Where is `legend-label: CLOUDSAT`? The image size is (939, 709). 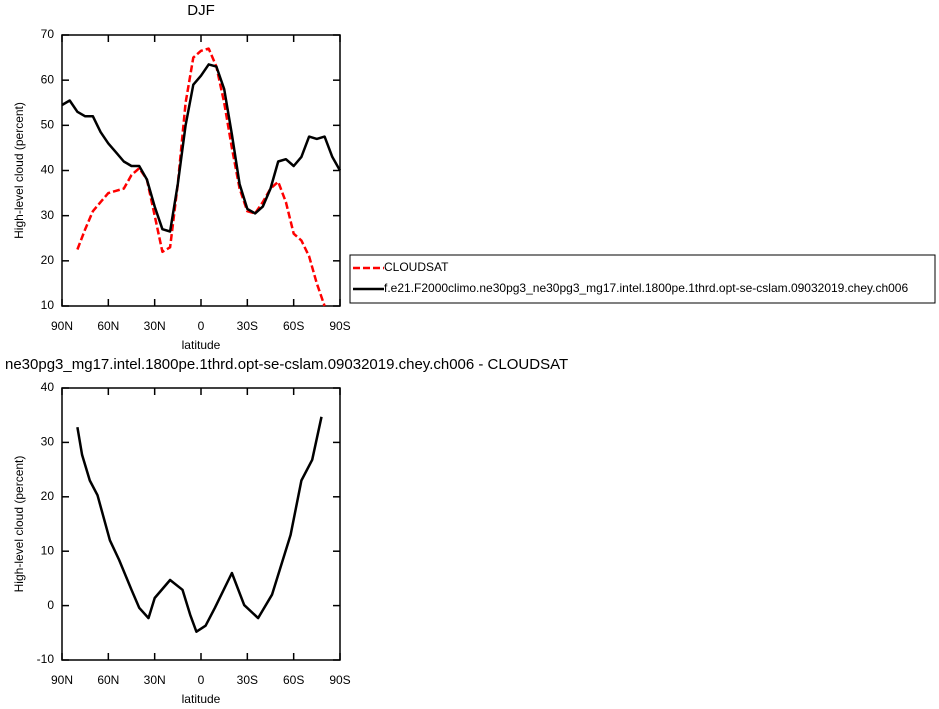 legend-label: CLOUDSAT is located at coordinates (416, 267).